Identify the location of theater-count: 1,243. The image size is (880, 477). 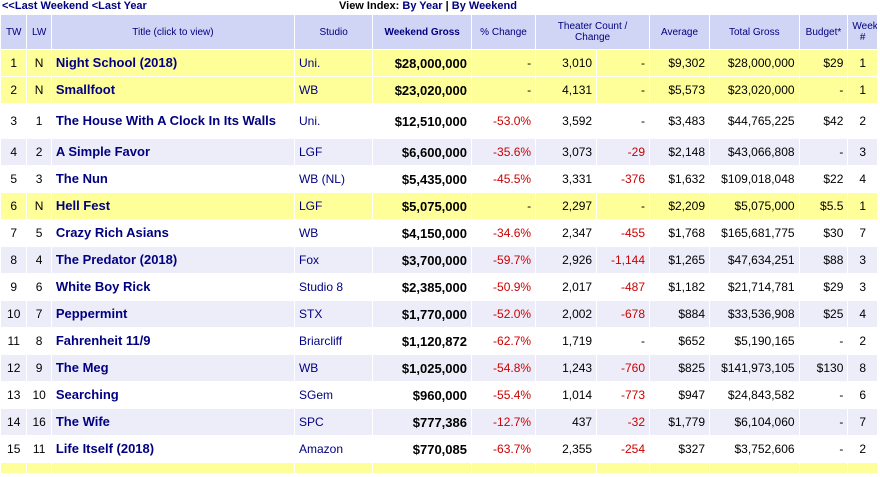
(566, 368).